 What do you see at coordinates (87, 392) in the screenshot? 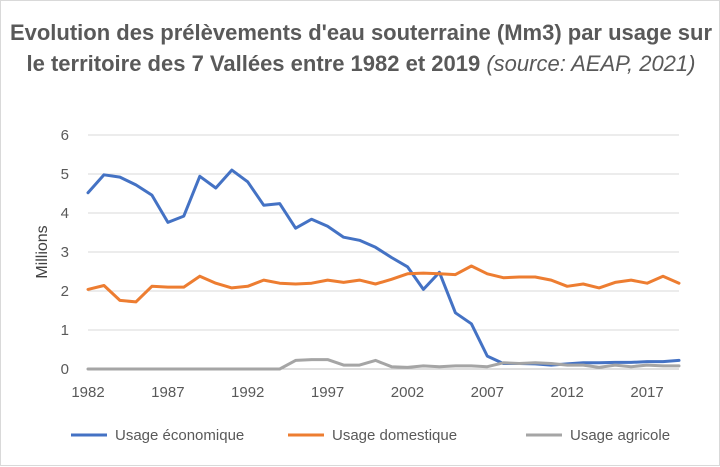
I see `x-tick-label: 1982` at bounding box center [87, 392].